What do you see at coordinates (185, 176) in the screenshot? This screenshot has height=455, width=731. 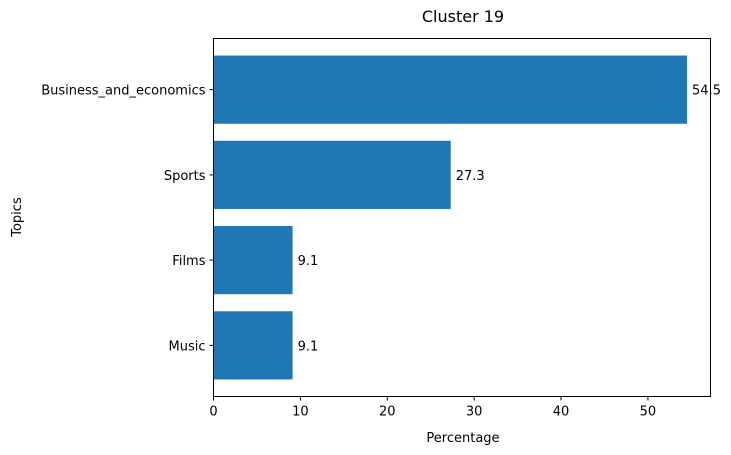 I see `y-tick-label: Sports` at bounding box center [185, 176].